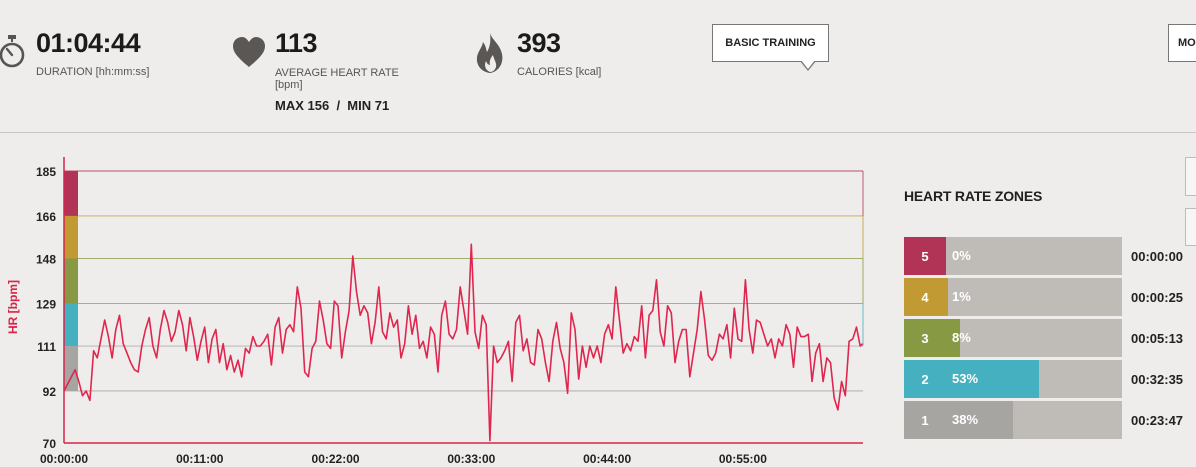  Describe the element at coordinates (1013, 256) in the screenshot. I see `zone-row-5: 5 0%` at that location.